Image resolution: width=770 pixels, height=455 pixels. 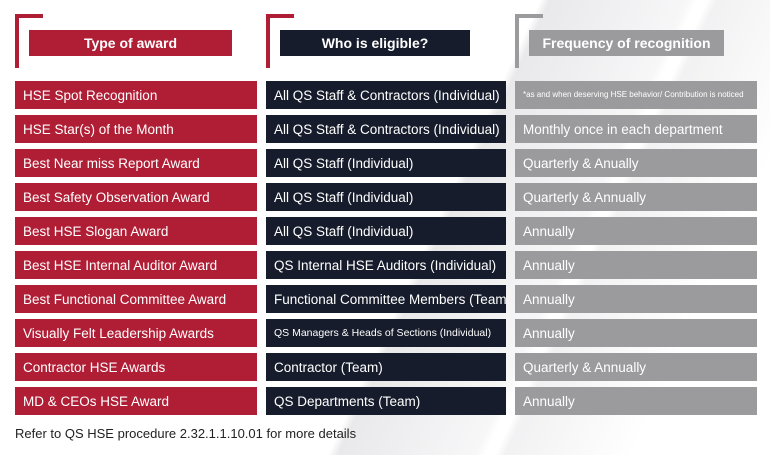 I want to click on eligible-cell: Contractor (Team), so click(x=386, y=367).